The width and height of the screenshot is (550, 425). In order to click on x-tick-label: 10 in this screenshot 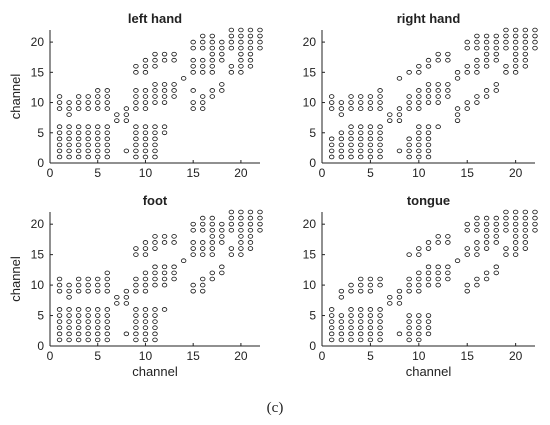, I will do `click(146, 173)`.